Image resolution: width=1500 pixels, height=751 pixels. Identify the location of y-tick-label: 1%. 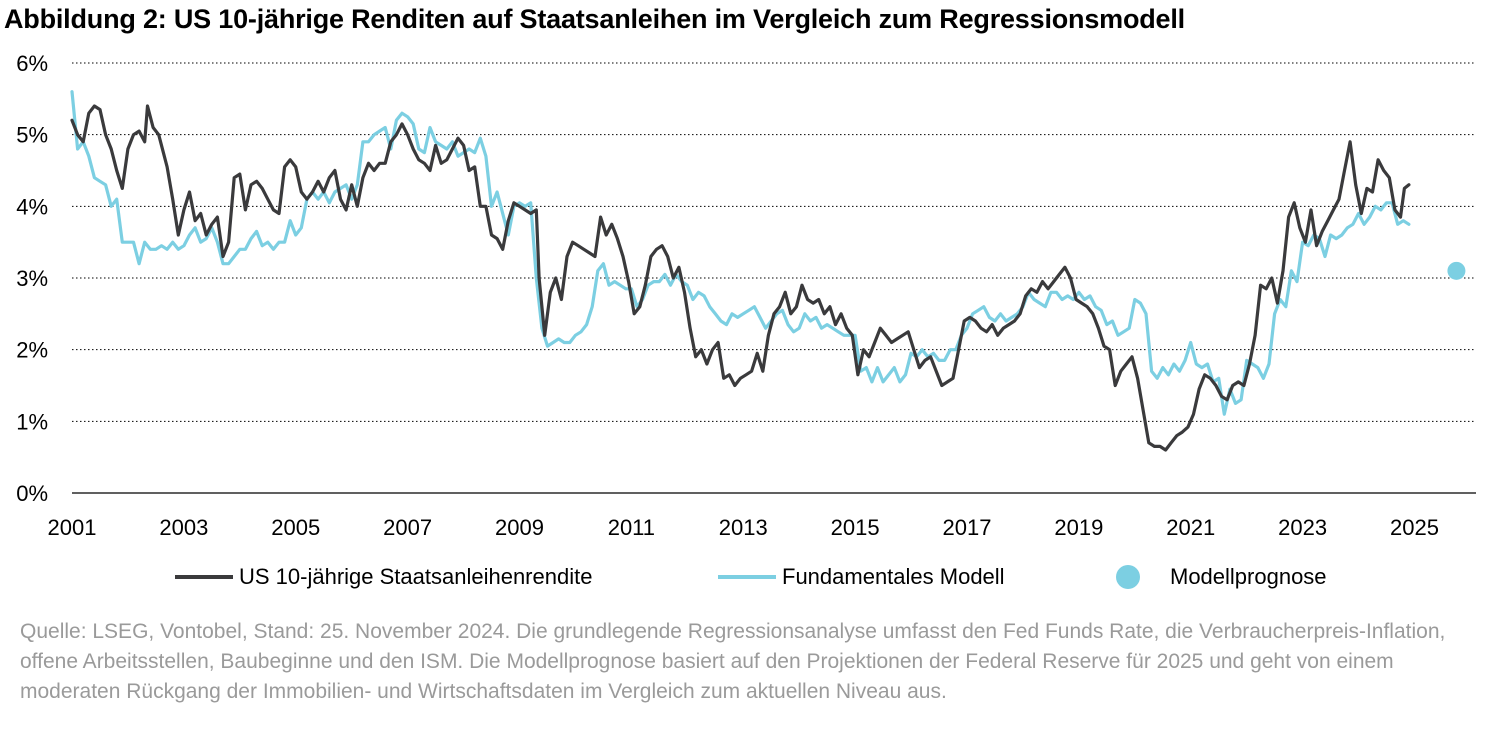
(32, 421).